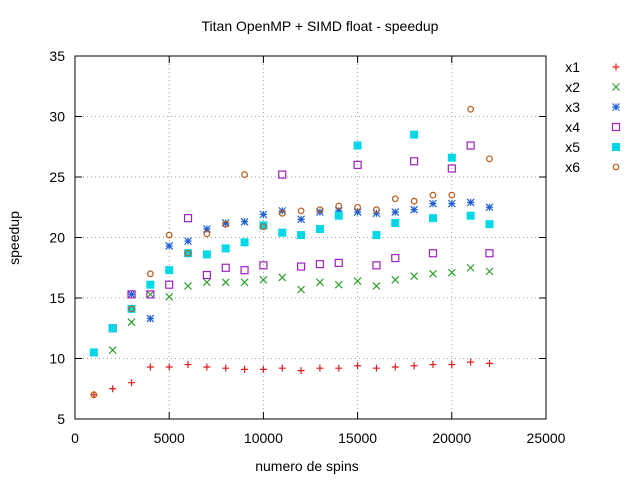  What do you see at coordinates (320, 26) in the screenshot?
I see `chart-title: Titan OpenMP + SIMD float - speedup` at bounding box center [320, 26].